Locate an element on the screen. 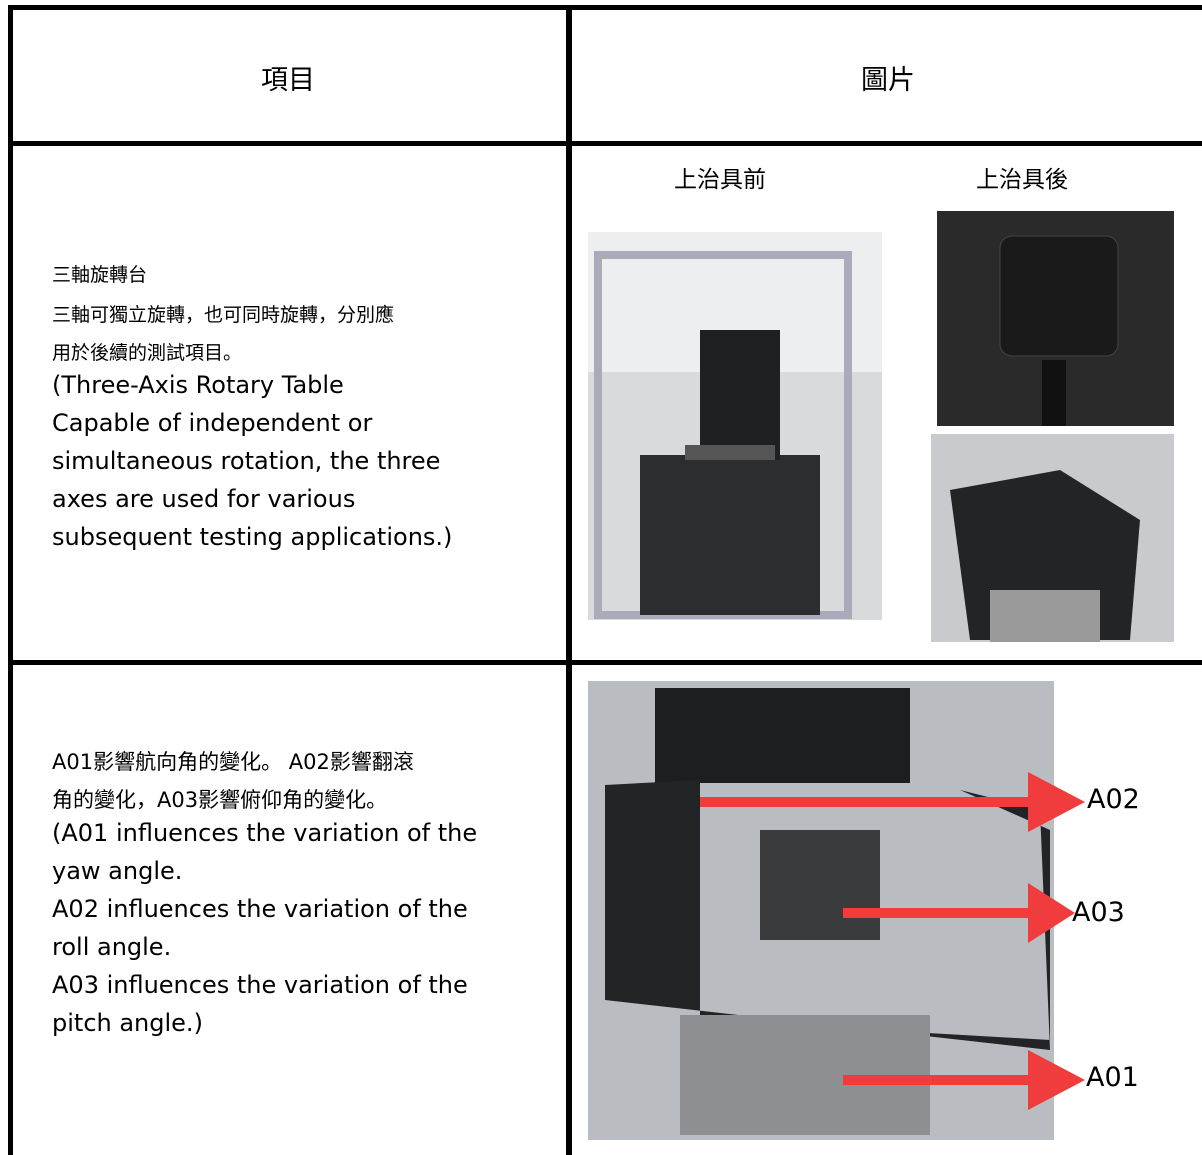 Image resolution: width=1202 pixels, height=1155 pixels. cell-text-line: A03 influences the variation of the is located at coordinates (260, 985).